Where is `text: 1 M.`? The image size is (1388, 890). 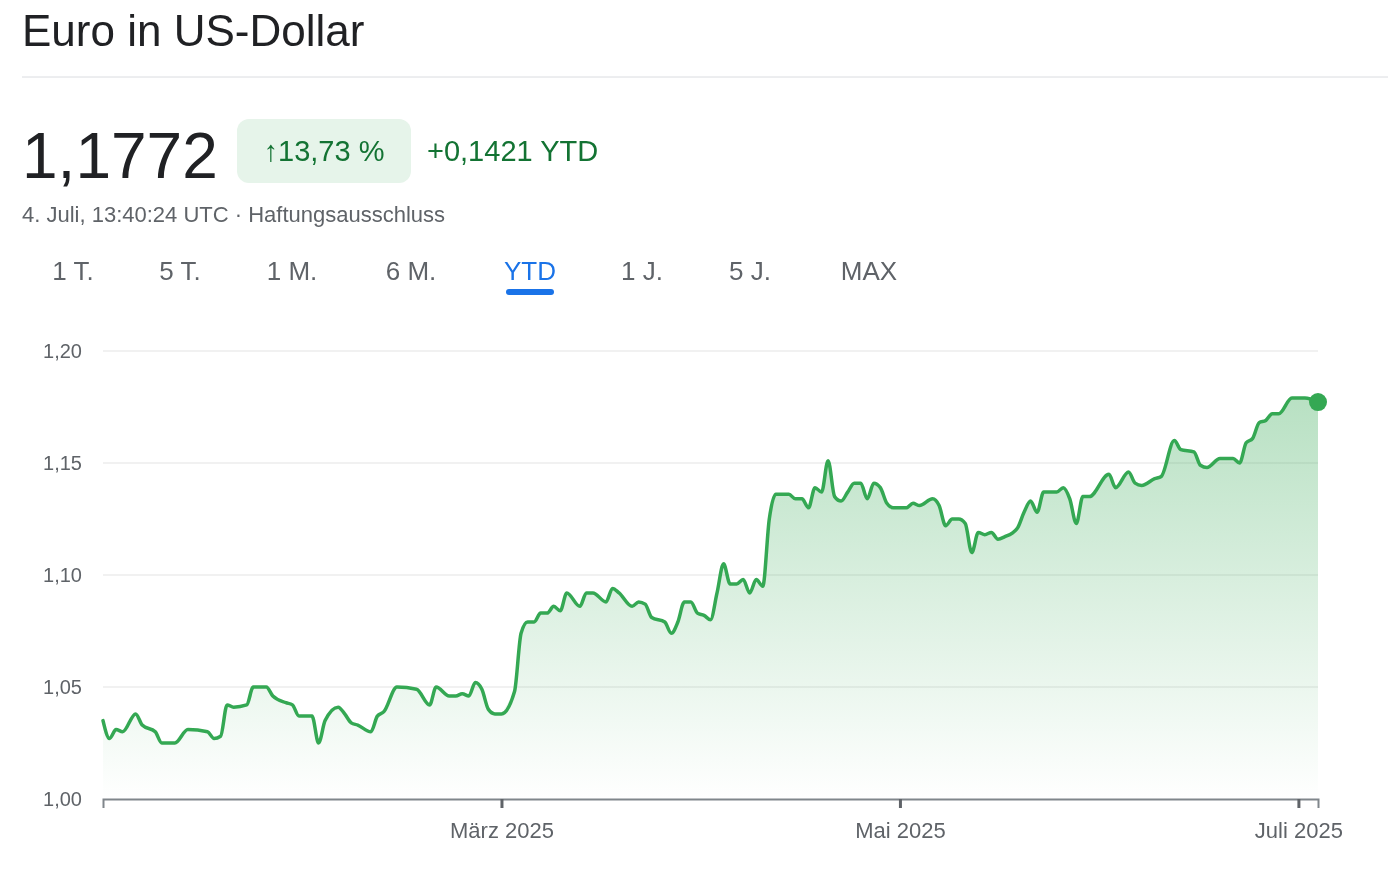 text: 1 M. is located at coordinates (292, 271).